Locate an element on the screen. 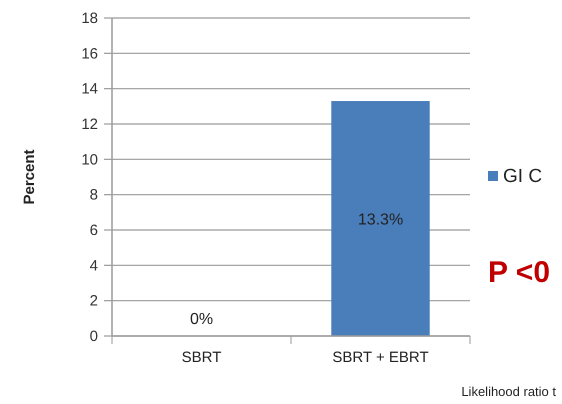 The width and height of the screenshot is (562, 404). y-axis-title: Percent is located at coordinates (29, 177).